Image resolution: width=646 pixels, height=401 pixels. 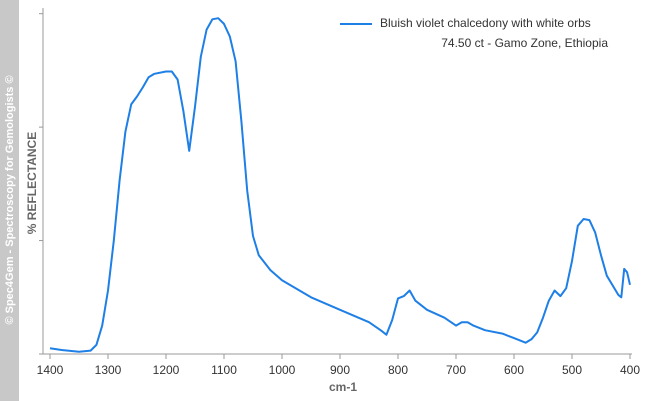 I want to click on x-tick-label: 800, so click(x=398, y=370).